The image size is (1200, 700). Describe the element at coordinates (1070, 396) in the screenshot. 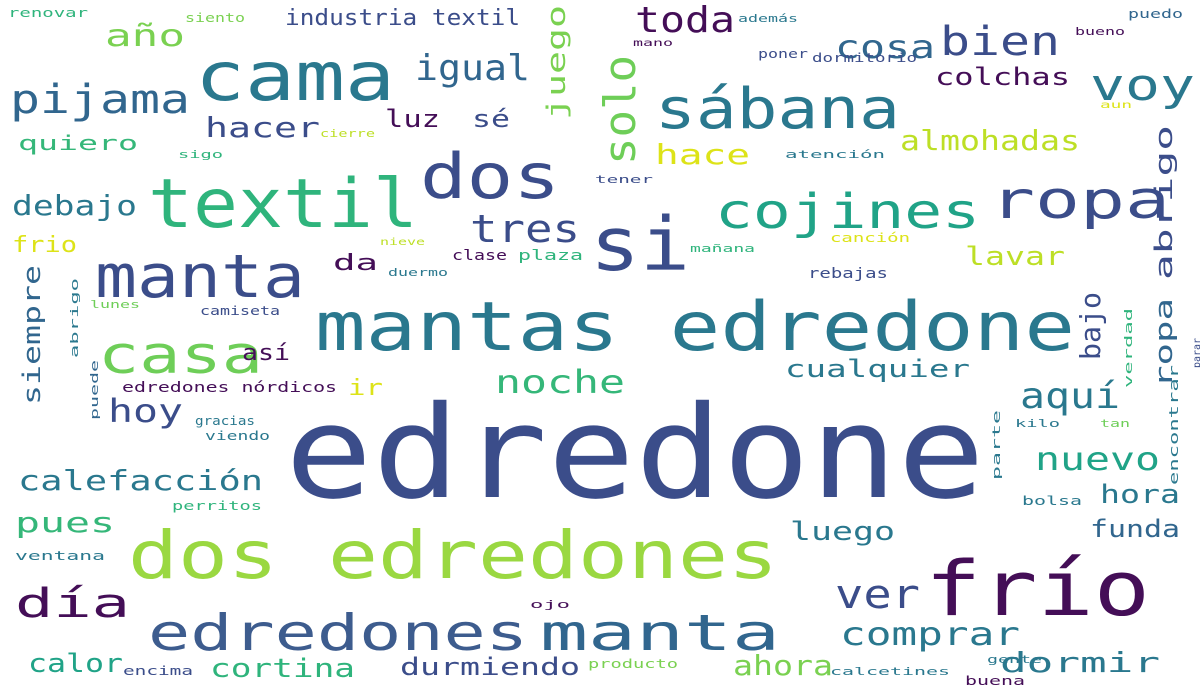

I see `word-aqui: aquí` at that location.